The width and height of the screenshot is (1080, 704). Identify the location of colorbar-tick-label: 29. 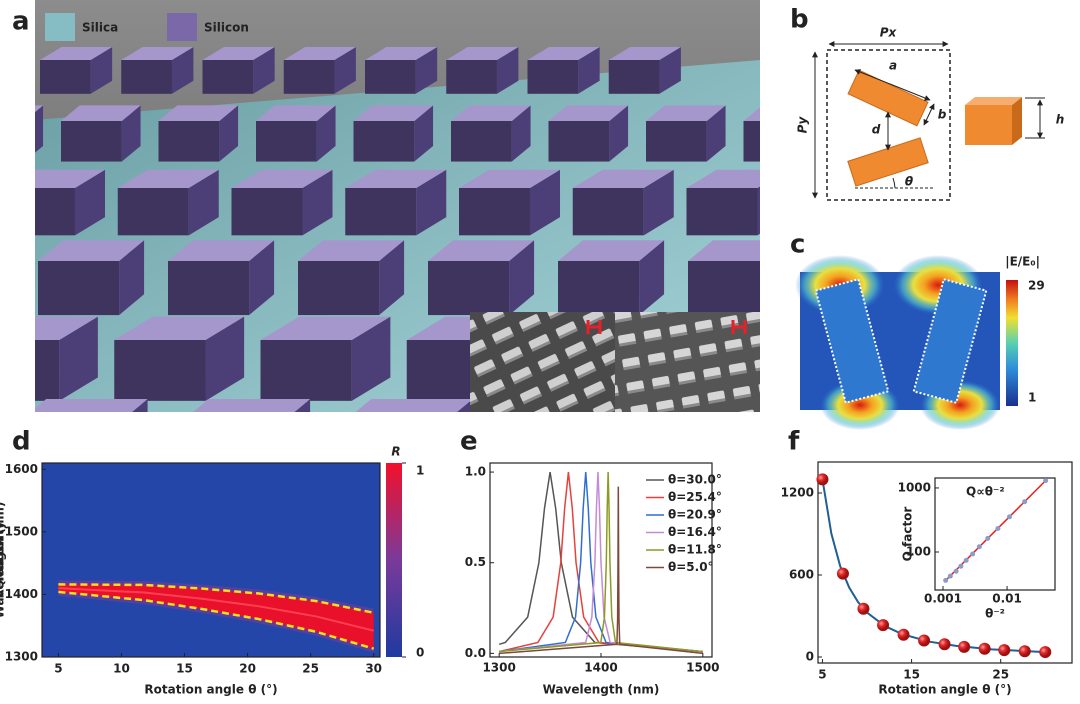
(1036, 286).